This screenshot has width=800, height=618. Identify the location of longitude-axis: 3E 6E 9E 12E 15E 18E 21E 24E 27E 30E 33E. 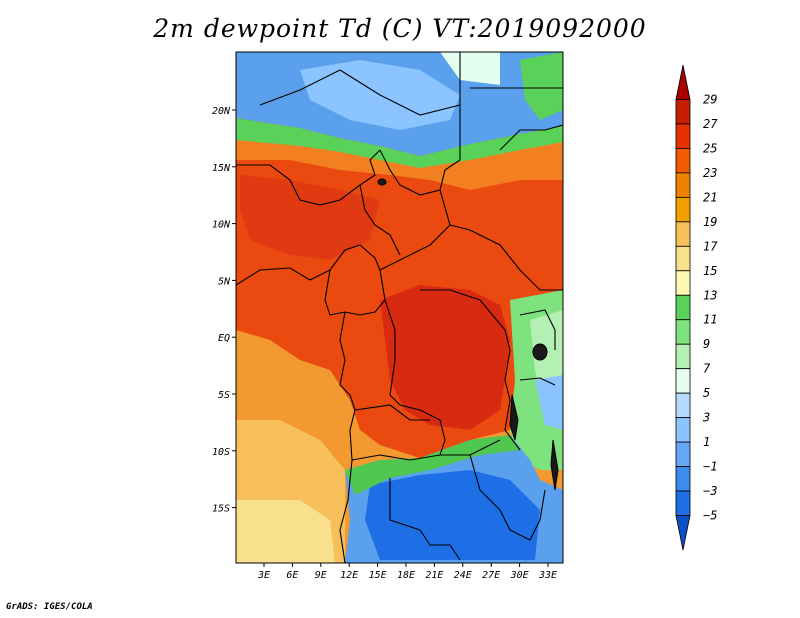
(407, 572).